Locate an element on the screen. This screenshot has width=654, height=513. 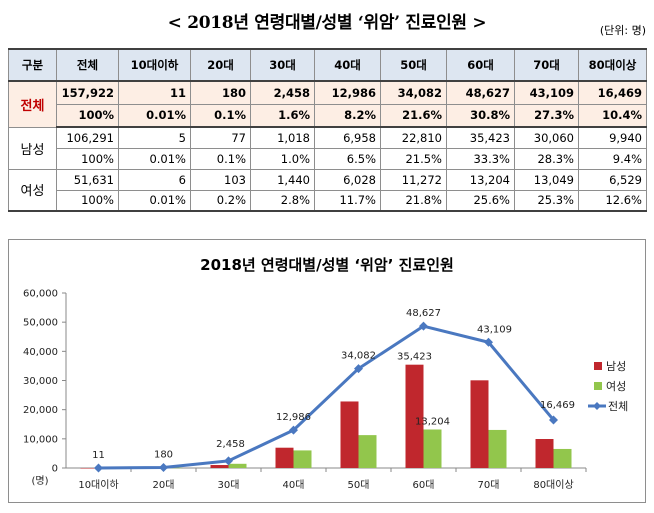
share-cell: 6.5% is located at coordinates (347, 158).